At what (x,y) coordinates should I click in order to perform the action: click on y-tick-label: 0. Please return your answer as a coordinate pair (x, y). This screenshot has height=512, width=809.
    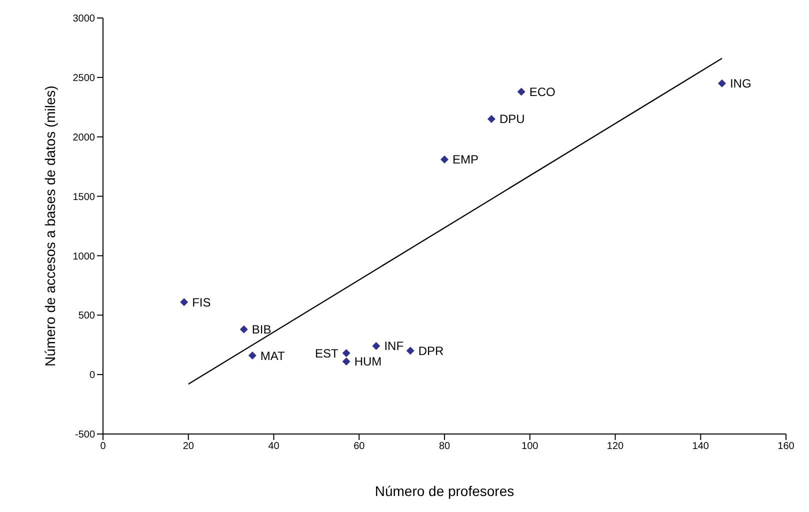
    Looking at the image, I should click on (92, 376).